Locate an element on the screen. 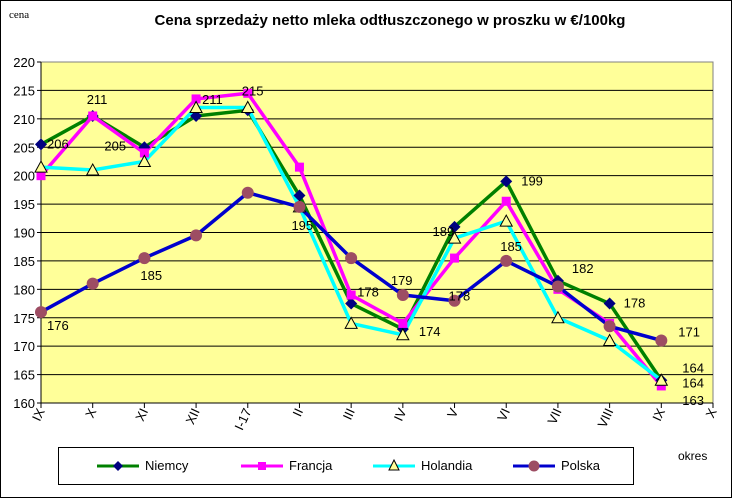 This screenshot has width=732, height=498. data-label: 195 is located at coordinates (302, 225).